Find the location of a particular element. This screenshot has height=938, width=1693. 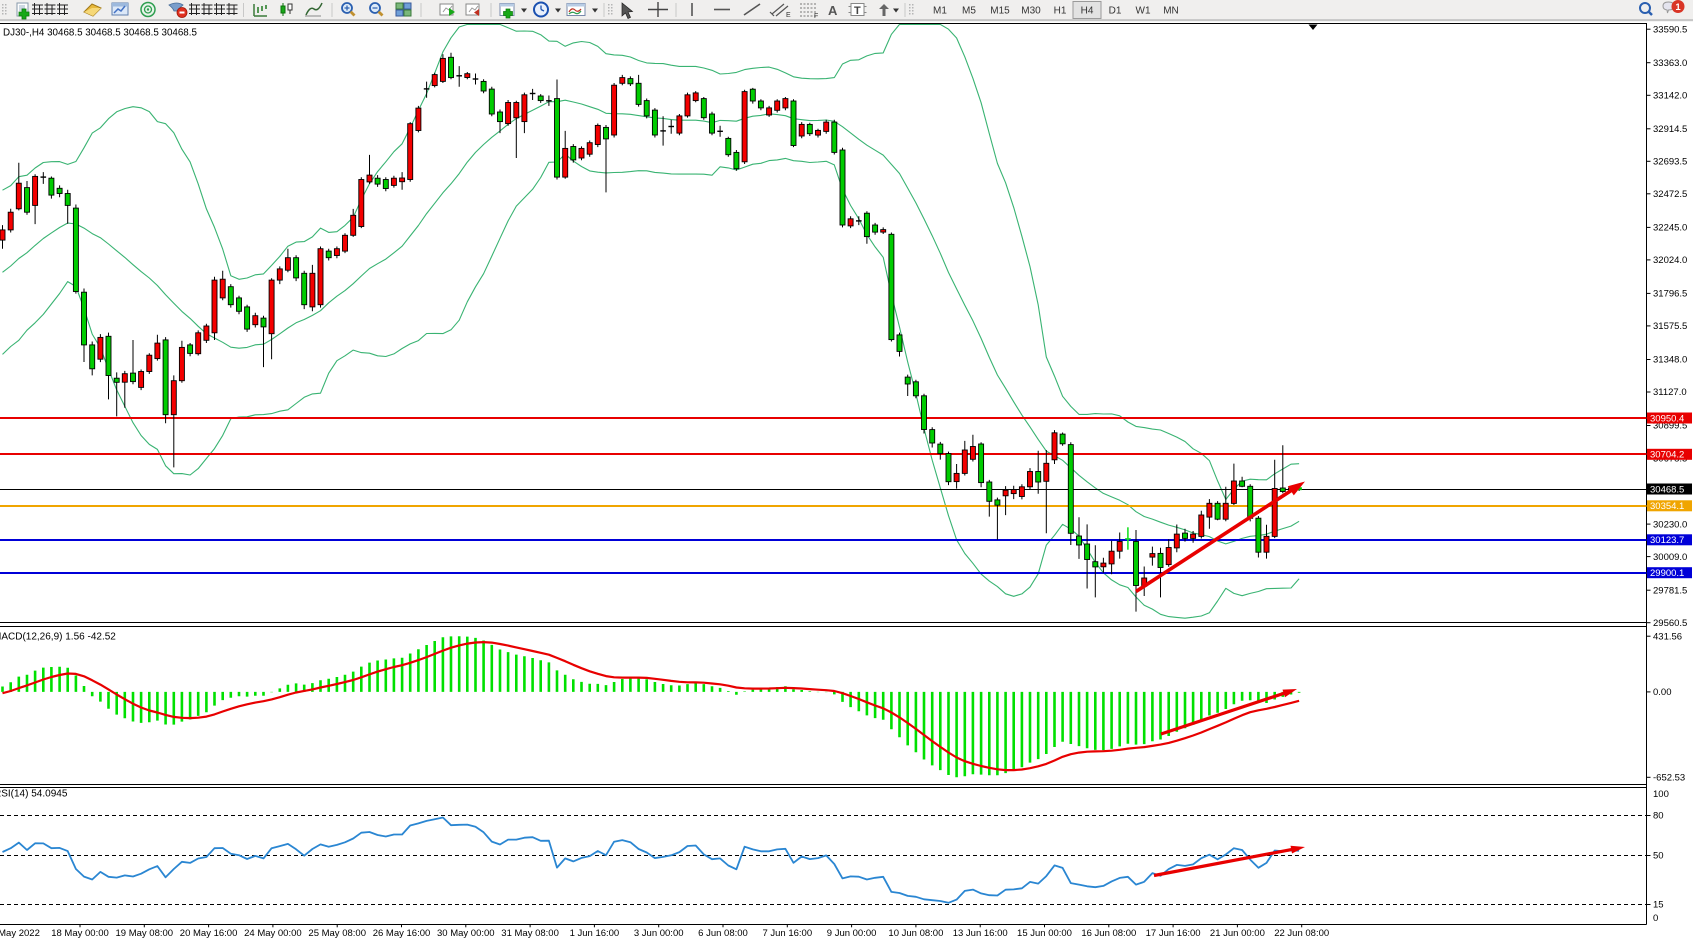

svg-text: 0.00 is located at coordinates (1662, 692).